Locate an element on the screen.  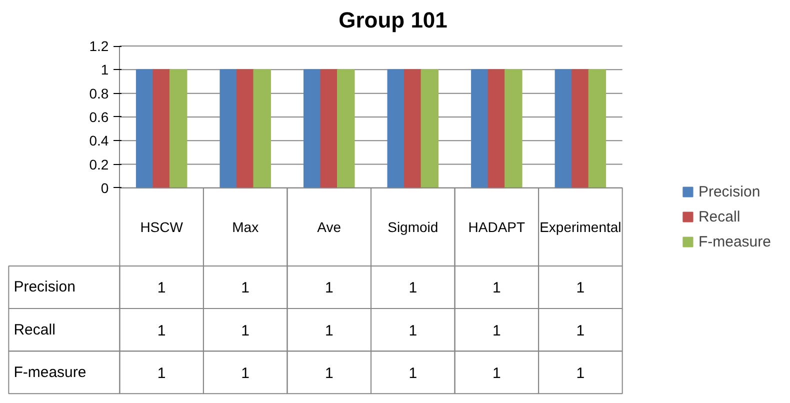
text: F-measure is located at coordinates (50, 372).